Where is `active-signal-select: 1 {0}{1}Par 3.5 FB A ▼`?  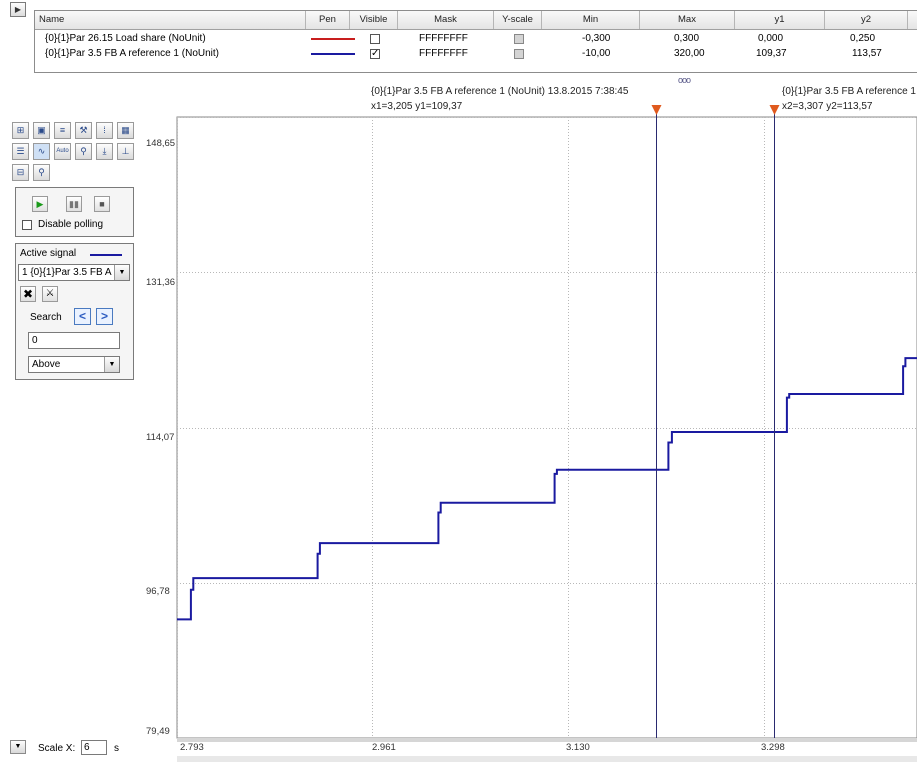
active-signal-select: 1 {0}{1}Par 3.5 FB A ▼ is located at coordinates (74, 272).